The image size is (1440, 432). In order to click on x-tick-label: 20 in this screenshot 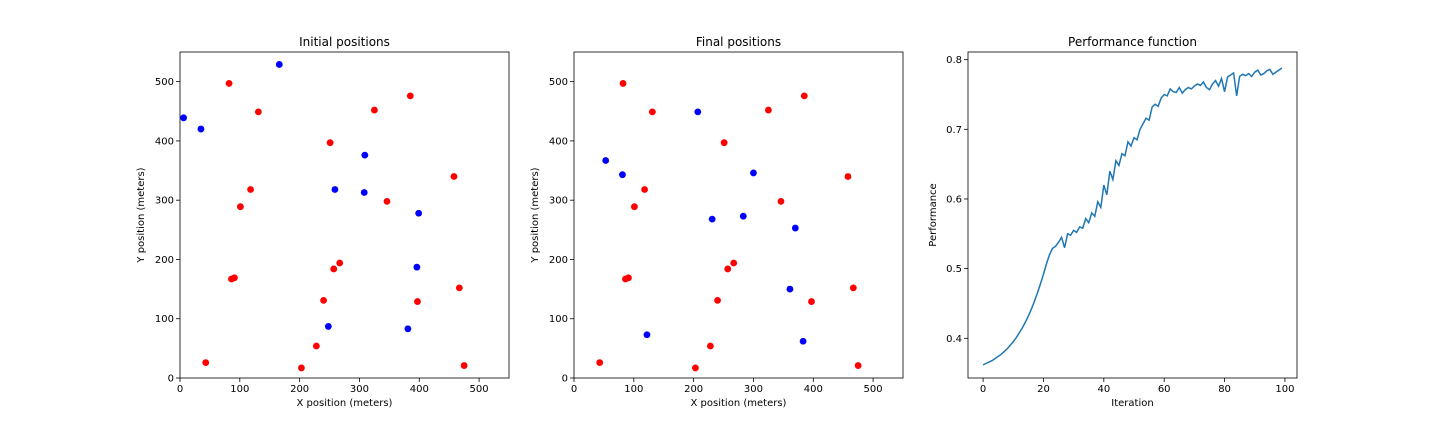, I will do `click(1043, 389)`.